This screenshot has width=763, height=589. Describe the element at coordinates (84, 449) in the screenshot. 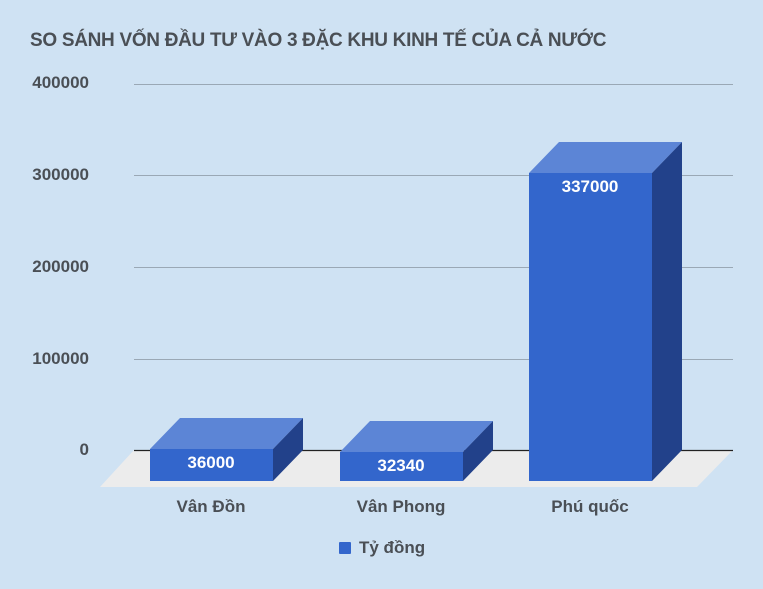

I see `y-tick-0: 0` at that location.